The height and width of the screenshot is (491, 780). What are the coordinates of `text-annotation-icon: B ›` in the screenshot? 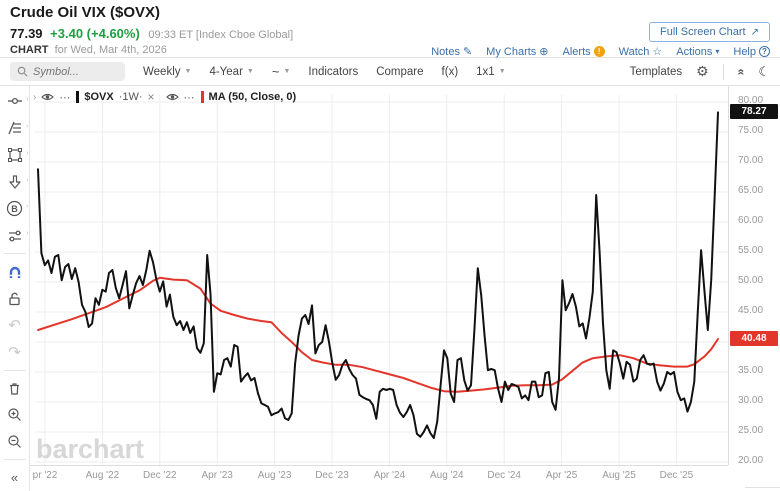 It's located at (15, 208).